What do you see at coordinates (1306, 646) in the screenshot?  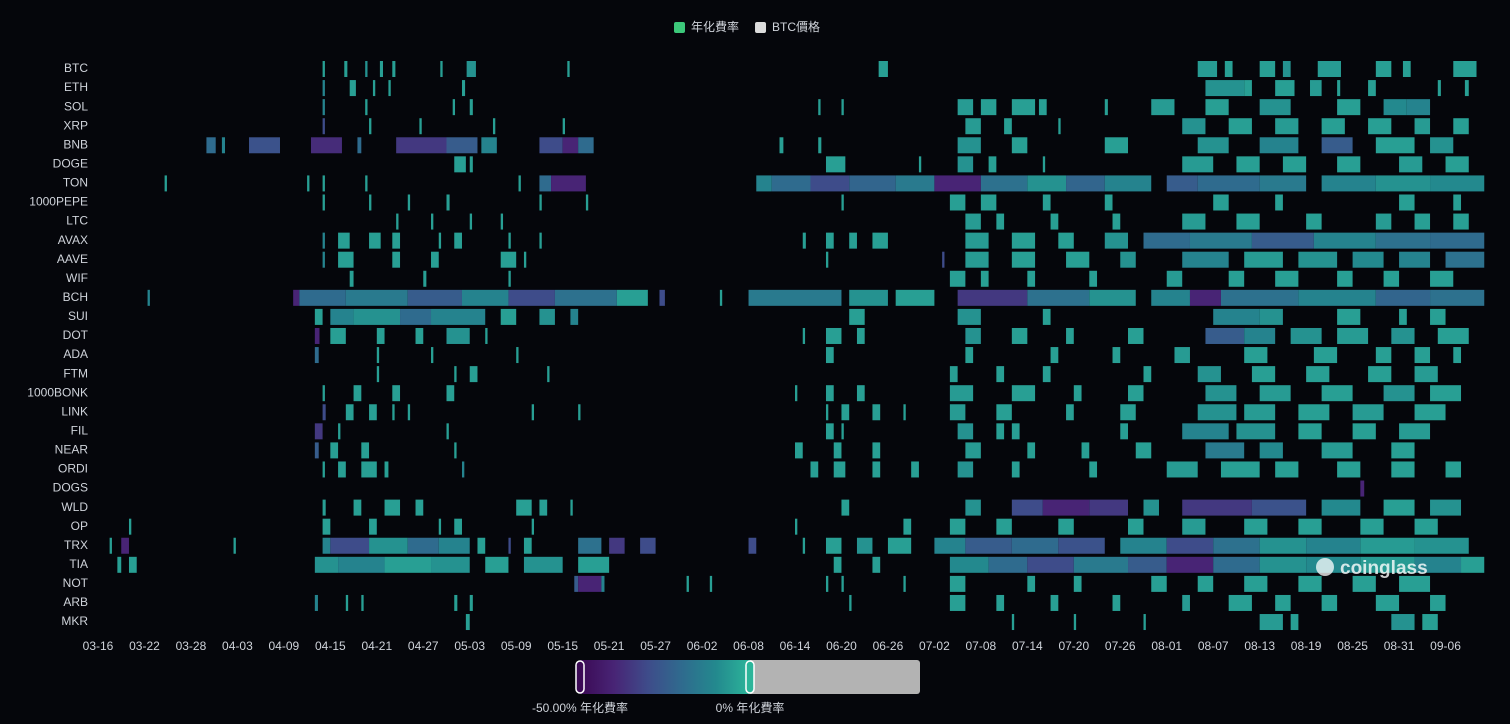 I see `x-tick-label: 08-19` at bounding box center [1306, 646].